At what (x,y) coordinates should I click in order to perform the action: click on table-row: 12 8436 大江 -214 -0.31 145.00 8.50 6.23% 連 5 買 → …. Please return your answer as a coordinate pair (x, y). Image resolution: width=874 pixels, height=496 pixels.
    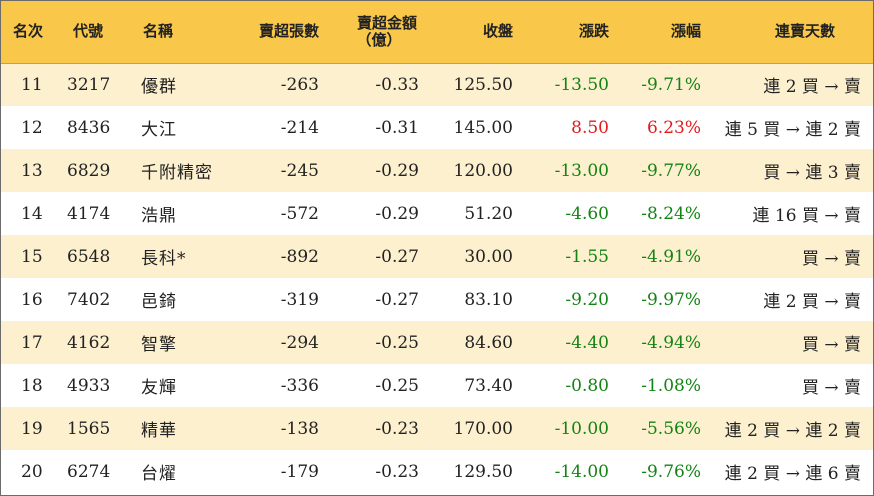
    Looking at the image, I should click on (437, 127).